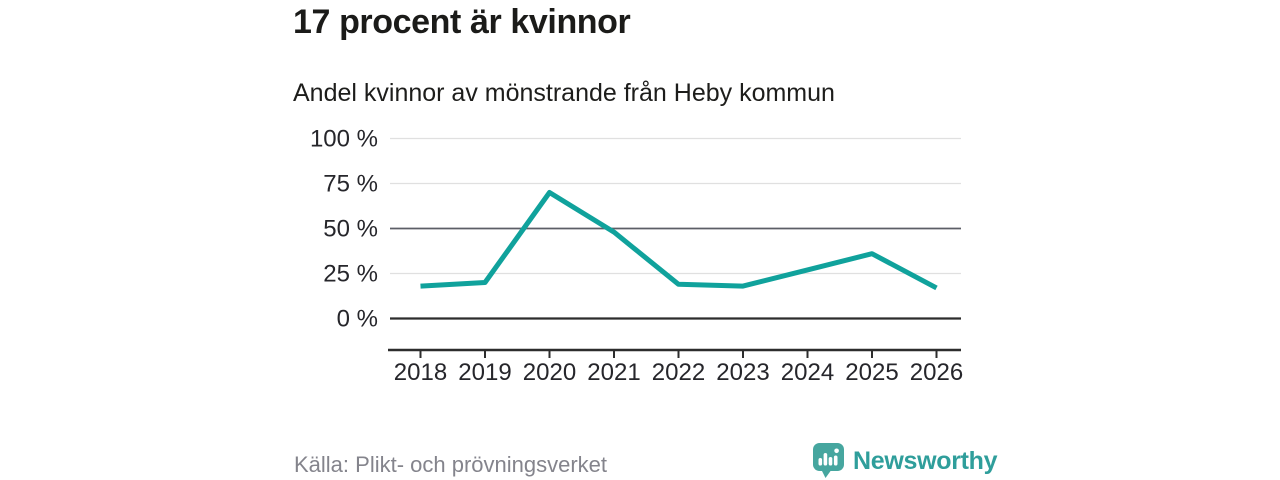 The width and height of the screenshot is (1280, 480). I want to click on x-axis-label: 2018, so click(420, 372).